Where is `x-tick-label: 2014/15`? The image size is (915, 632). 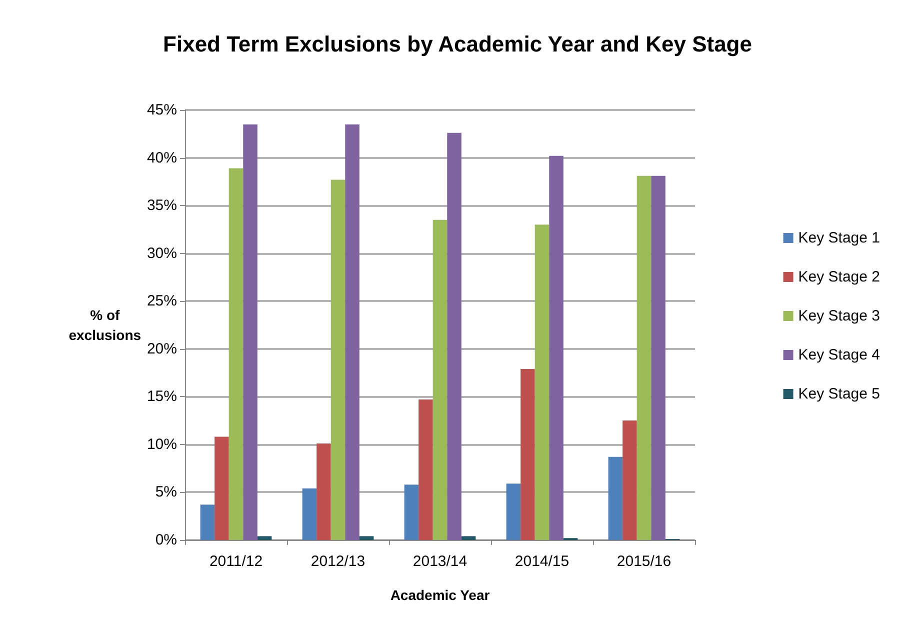 x-tick-label: 2014/15 is located at coordinates (542, 561).